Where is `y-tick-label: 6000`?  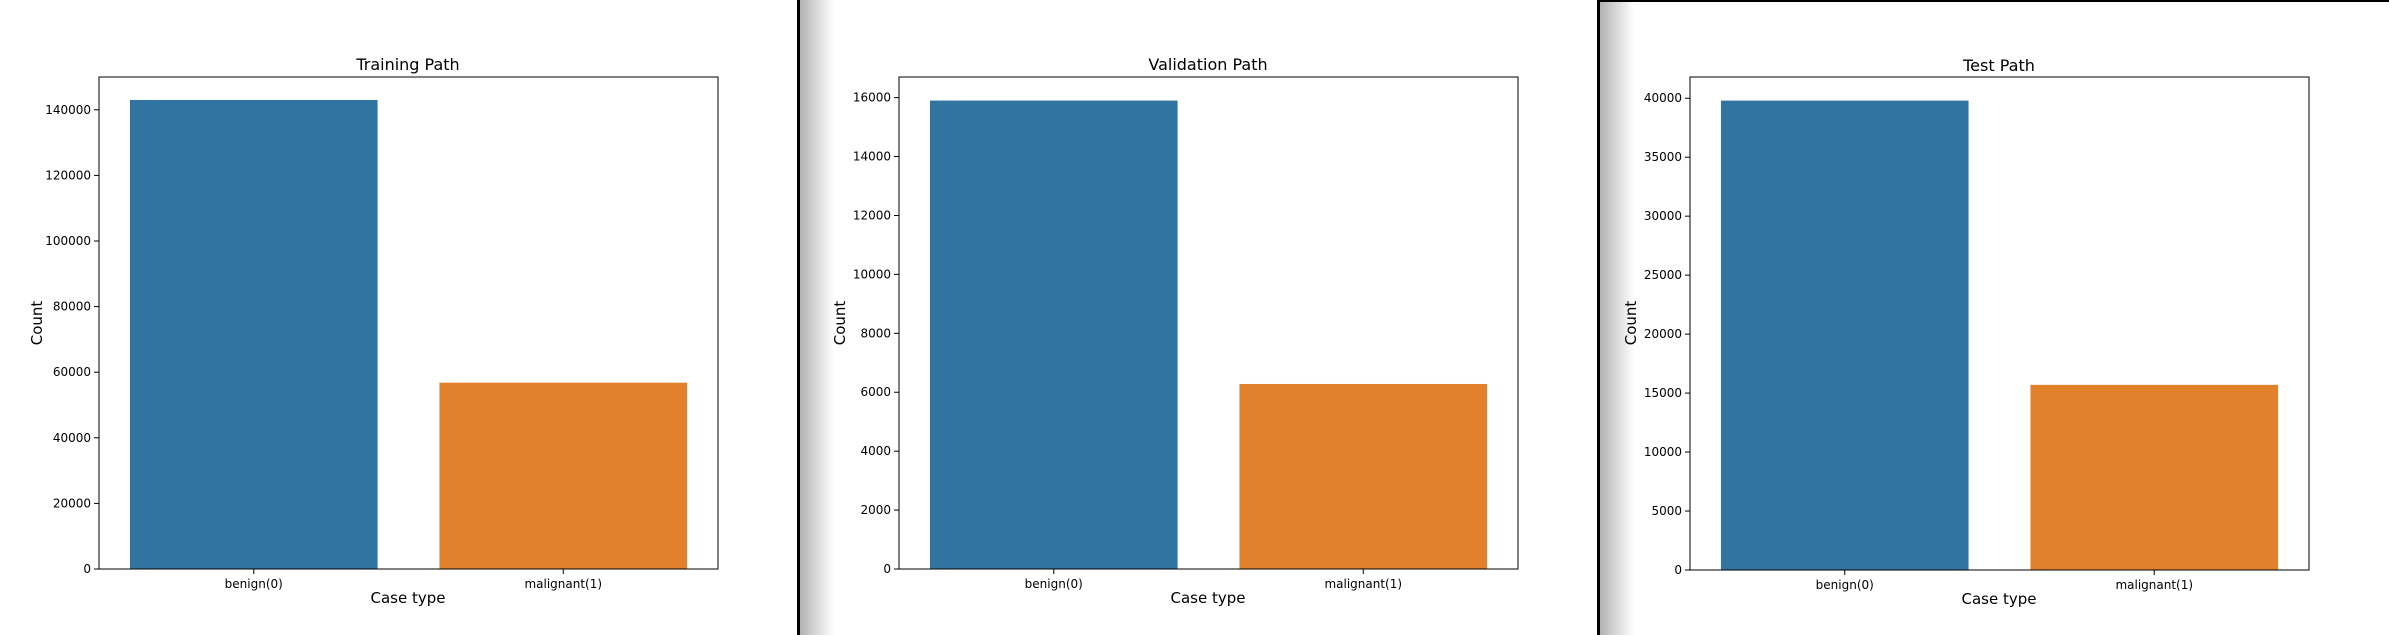 y-tick-label: 6000 is located at coordinates (875, 392).